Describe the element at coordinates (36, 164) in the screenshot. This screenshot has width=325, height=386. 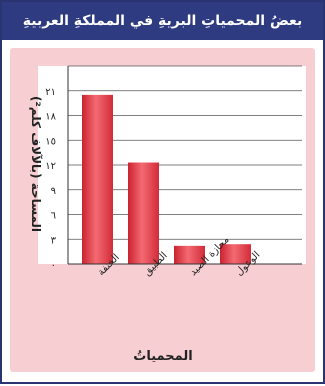
I see `y-axis-label: المساحة (بالآلاف كلم²)` at that location.